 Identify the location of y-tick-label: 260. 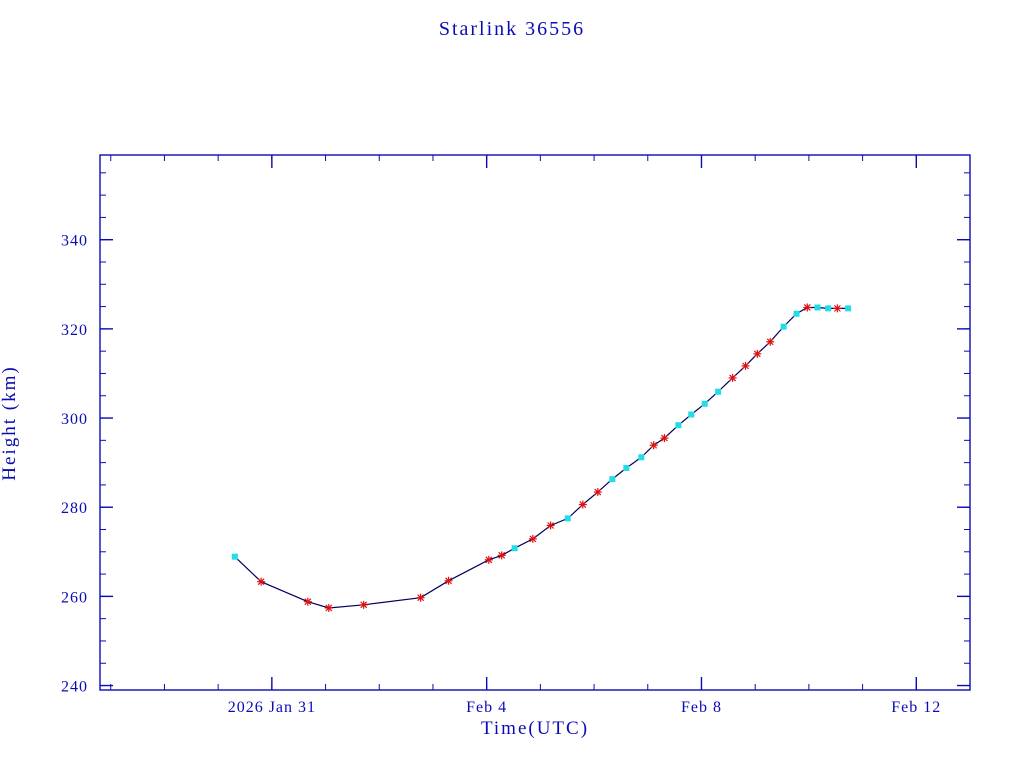
(74, 597).